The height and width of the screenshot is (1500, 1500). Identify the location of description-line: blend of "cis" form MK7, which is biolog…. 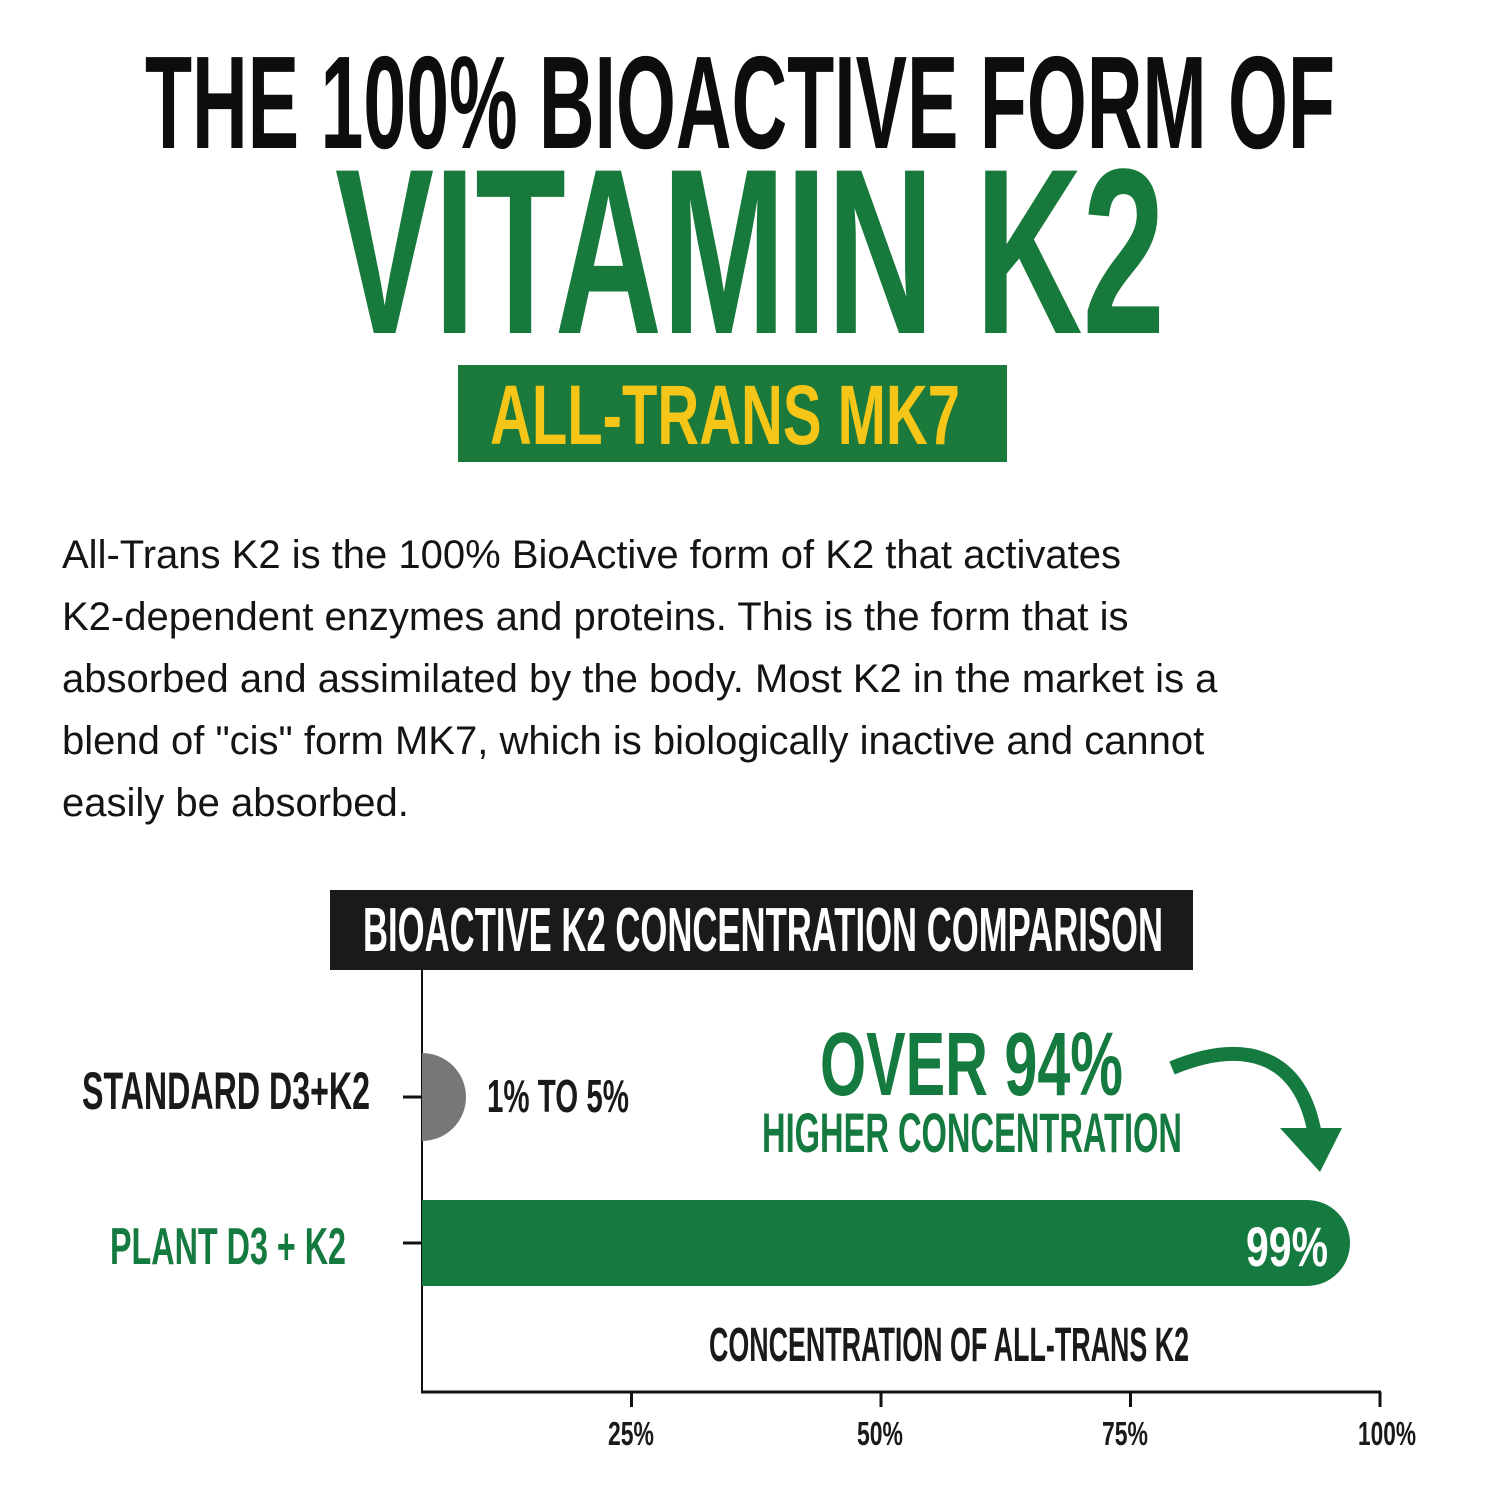
(633, 741).